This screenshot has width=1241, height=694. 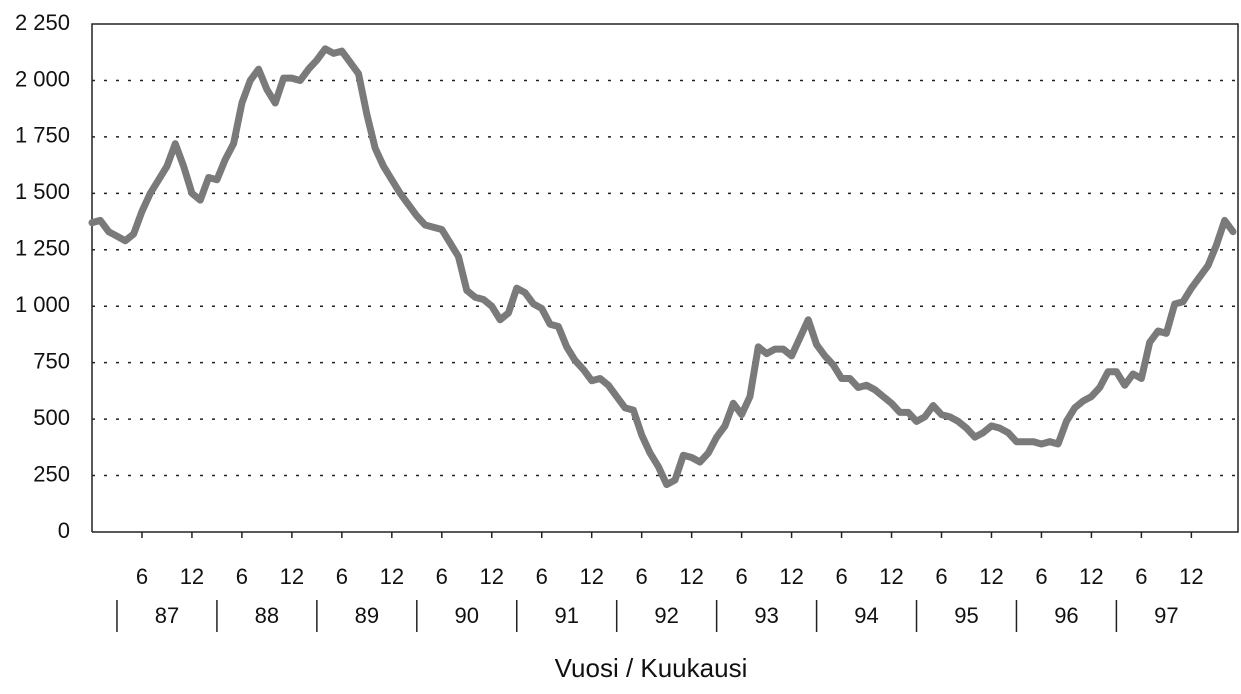 I want to click on year-label: 94, so click(x=866, y=615).